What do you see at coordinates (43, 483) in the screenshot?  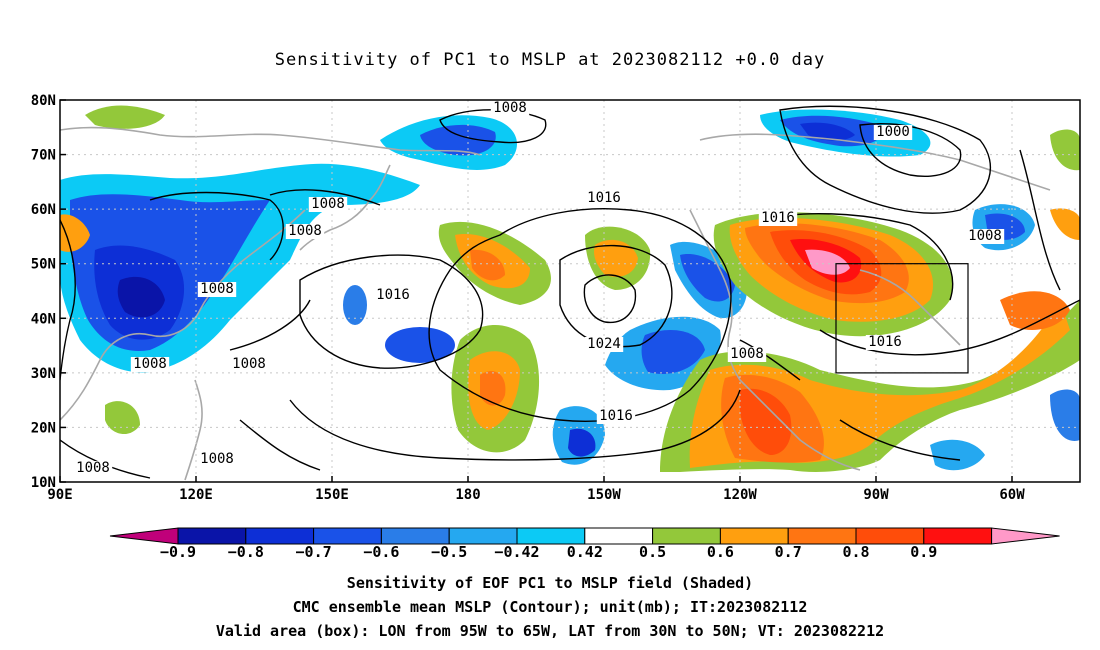 I see `lat-label: 10N` at bounding box center [43, 483].